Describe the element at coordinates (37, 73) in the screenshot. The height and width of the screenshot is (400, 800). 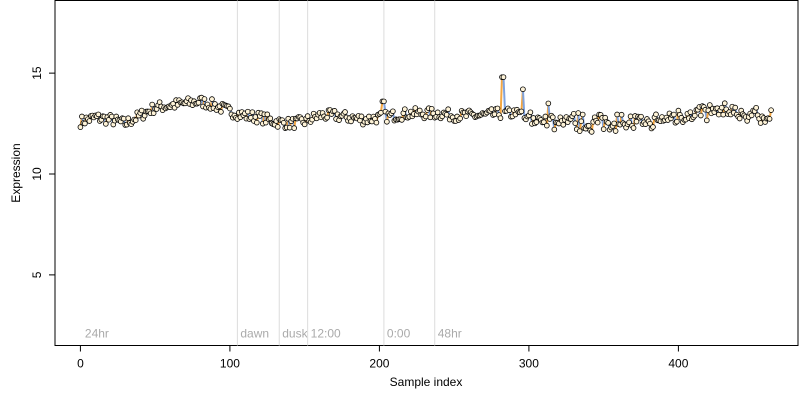
I see `y-tick-label-2: 15` at that location.